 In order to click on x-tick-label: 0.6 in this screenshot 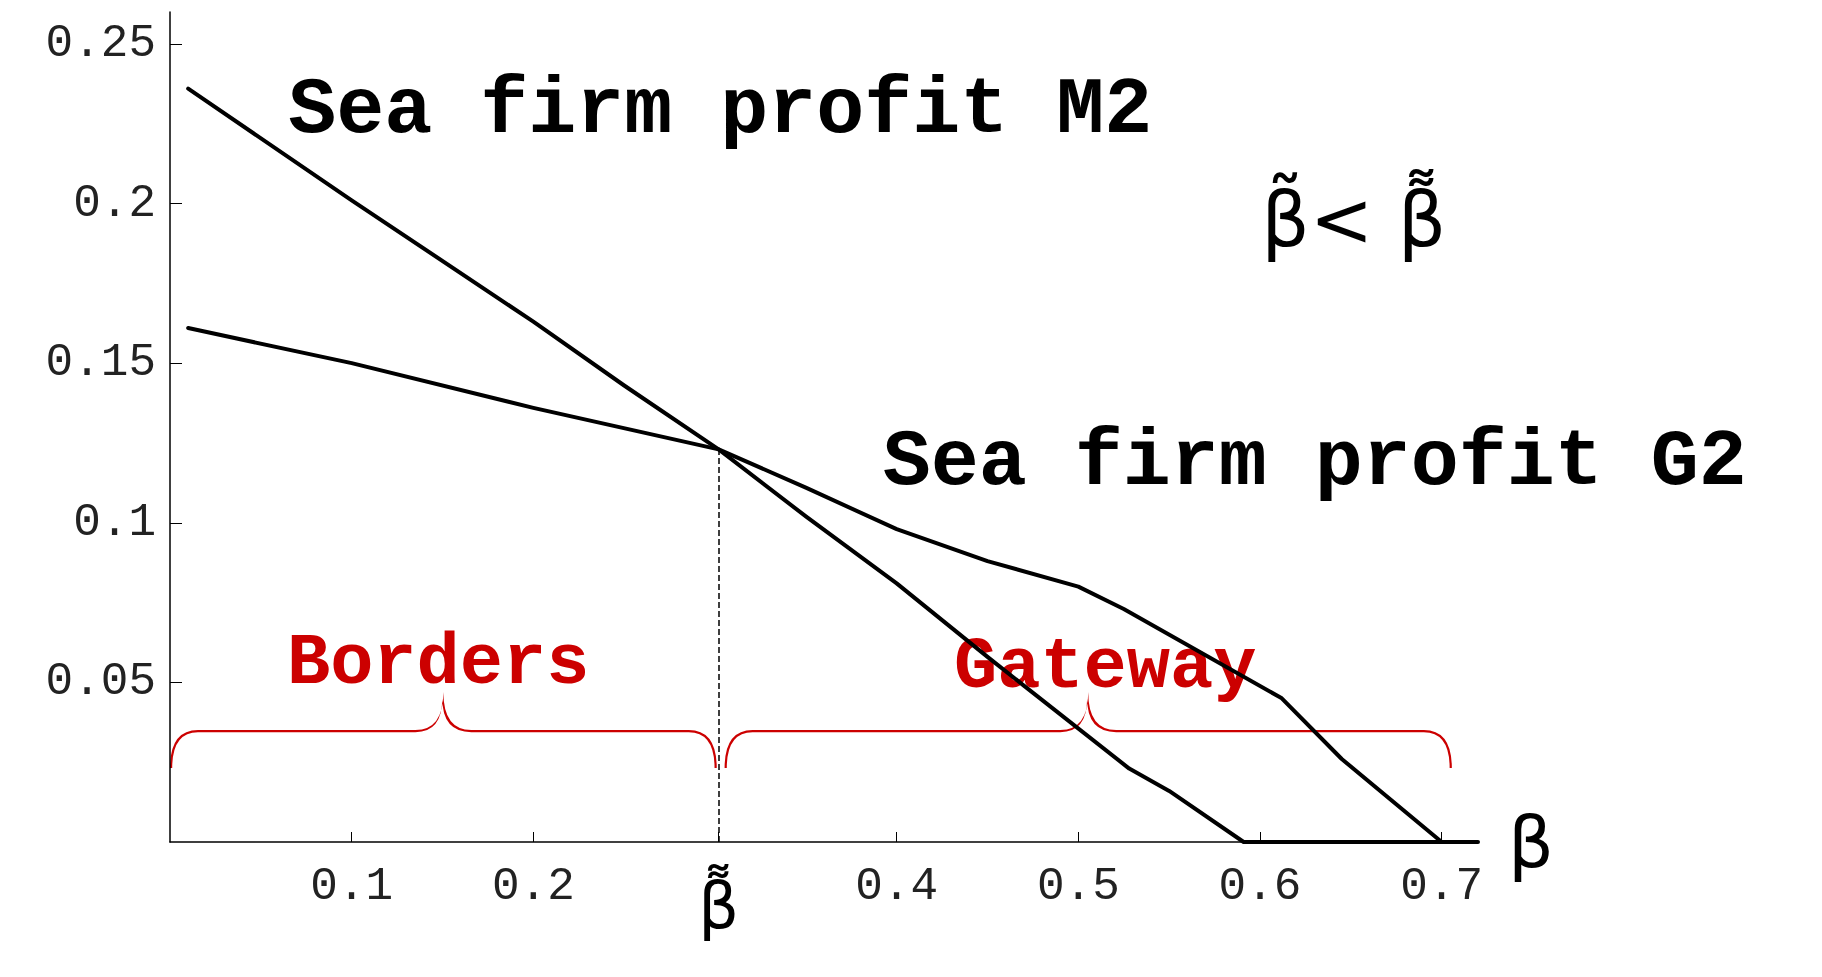, I will do `click(1260, 887)`.